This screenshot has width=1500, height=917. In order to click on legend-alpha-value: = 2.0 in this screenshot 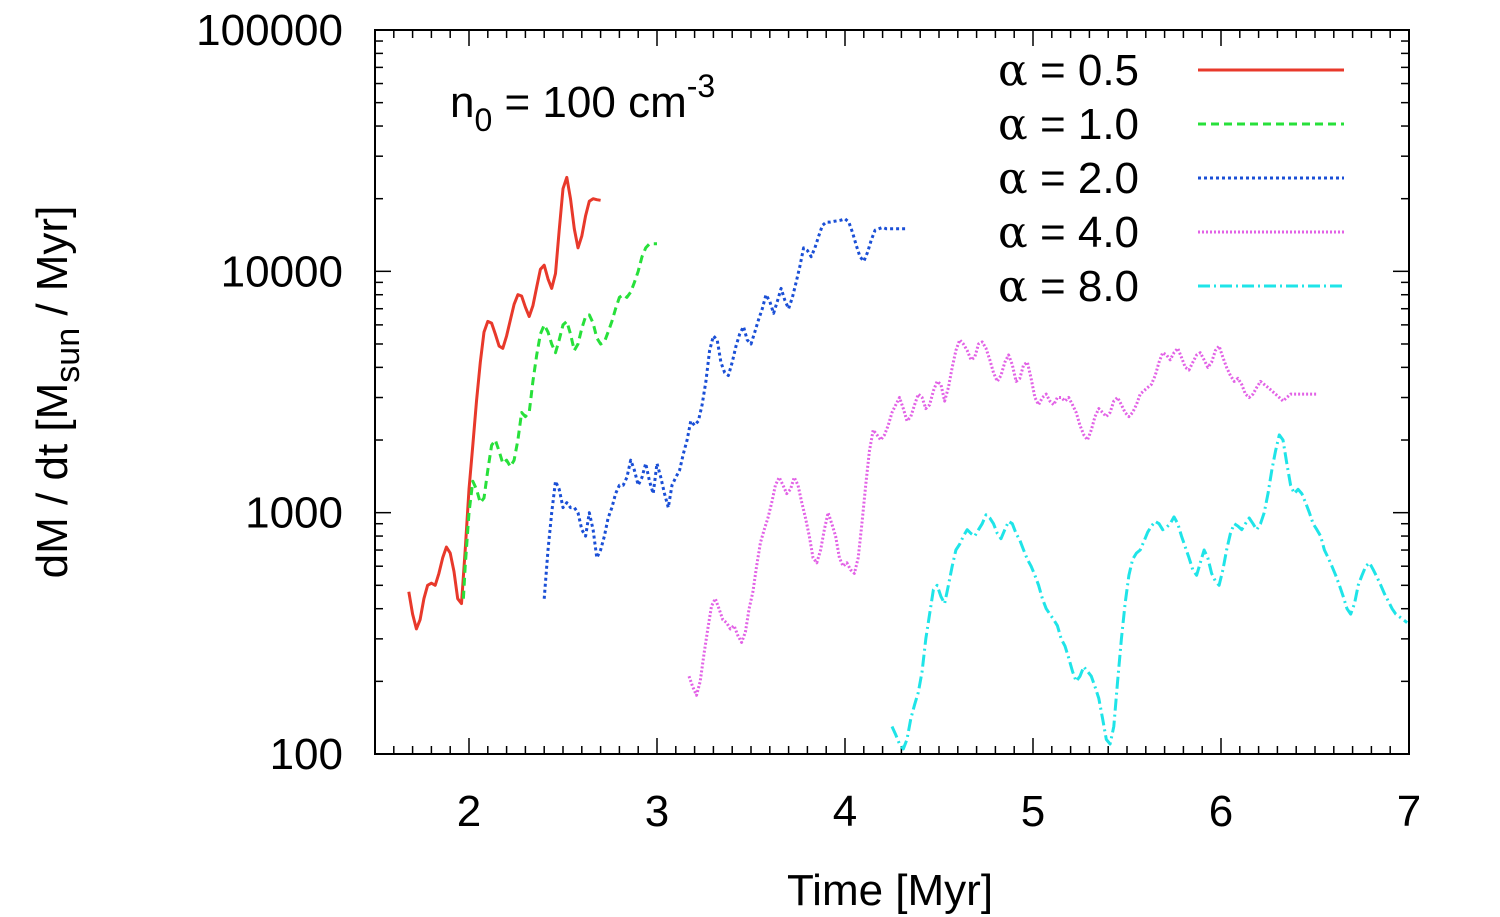, I will do `click(1083, 178)`.